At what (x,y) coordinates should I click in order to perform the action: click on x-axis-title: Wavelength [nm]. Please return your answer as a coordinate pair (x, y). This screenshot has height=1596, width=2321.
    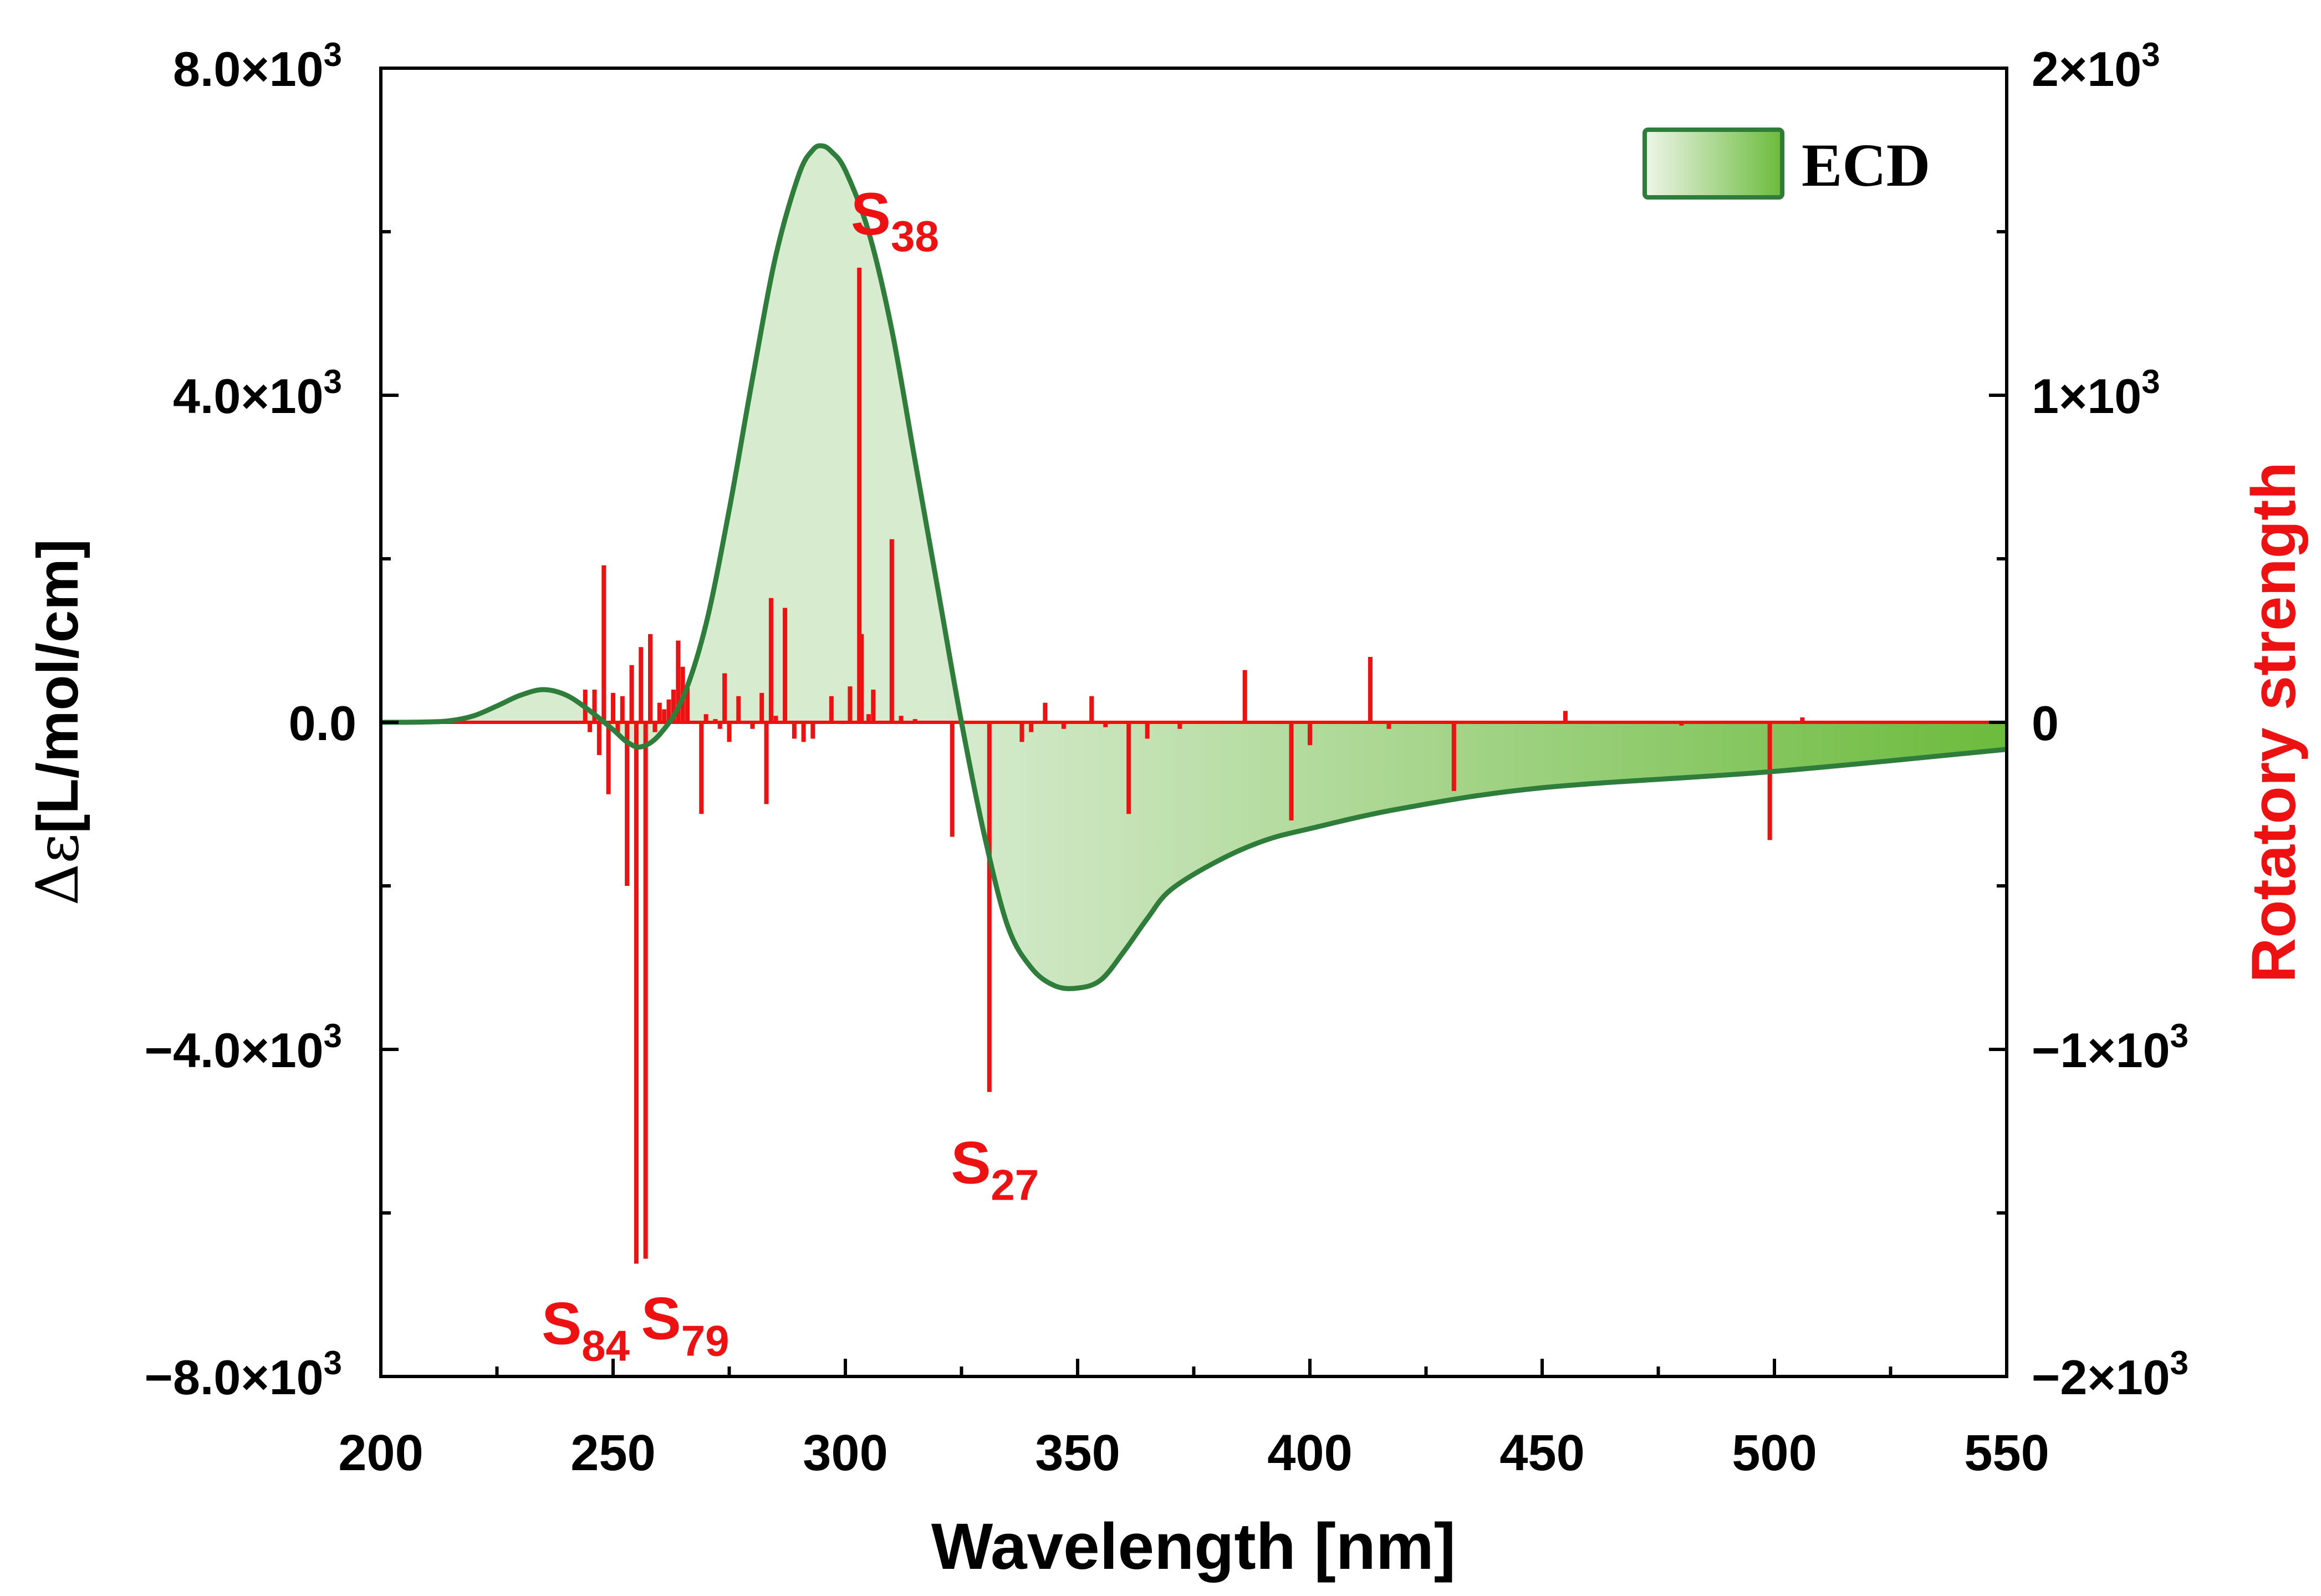
    Looking at the image, I should click on (1193, 1546).